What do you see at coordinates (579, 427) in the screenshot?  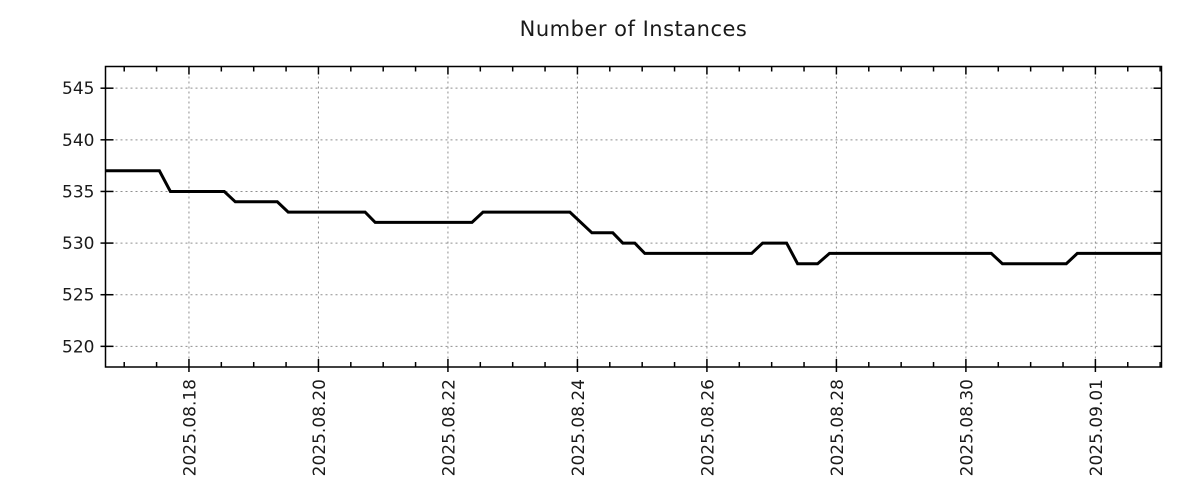 I see `x-tick-label: 2025.08.24` at bounding box center [579, 427].